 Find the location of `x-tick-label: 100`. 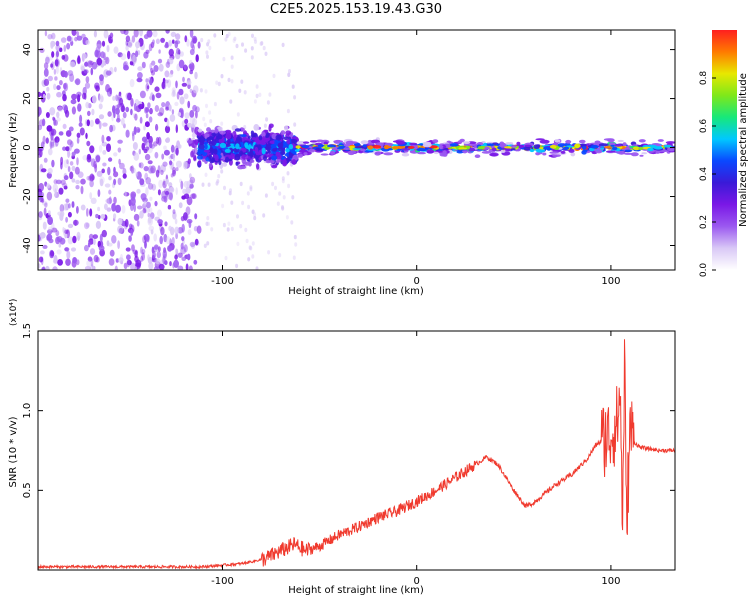

x-tick-label: 100 is located at coordinates (610, 281).